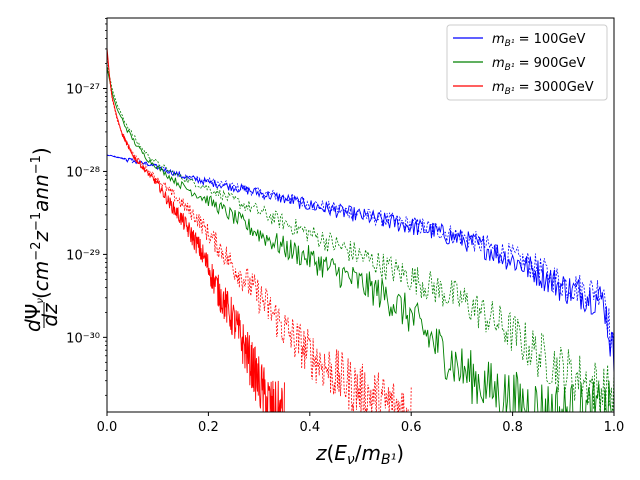 Image resolution: width=640 pixels, height=480 pixels. I want to click on y-axis-title-units: (cm−2z−1ann−1), so click(41, 223).